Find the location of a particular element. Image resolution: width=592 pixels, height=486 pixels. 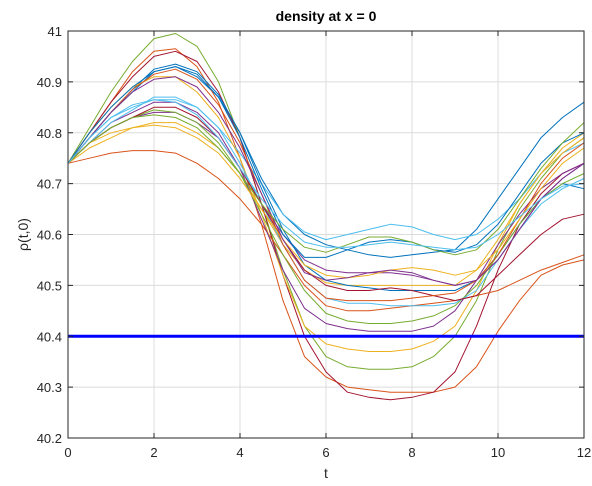

x-tick-label: 6 is located at coordinates (325, 452).